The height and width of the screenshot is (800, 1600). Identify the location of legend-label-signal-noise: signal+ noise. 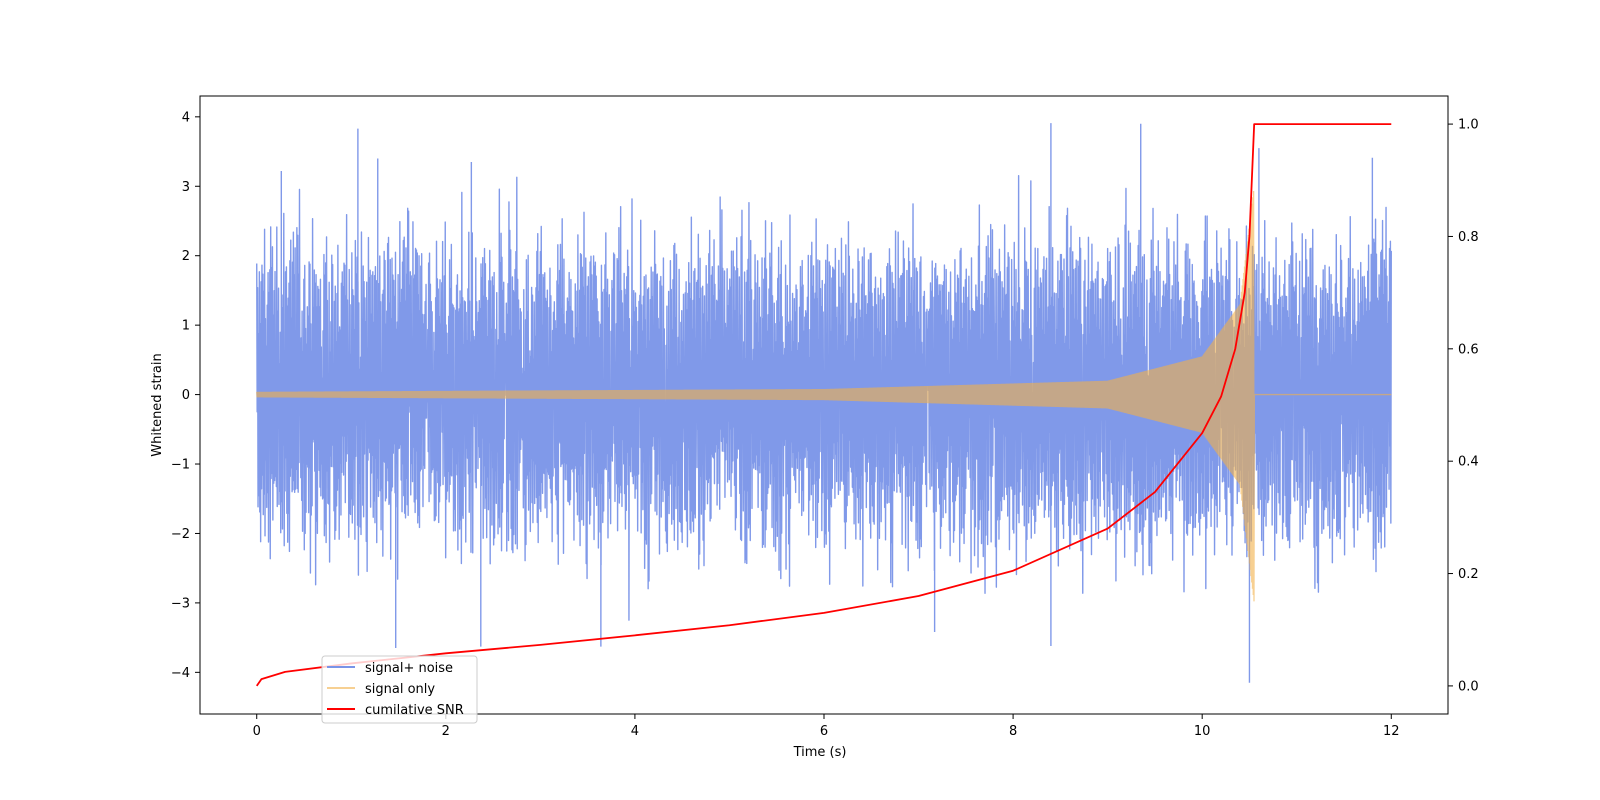
(409, 668).